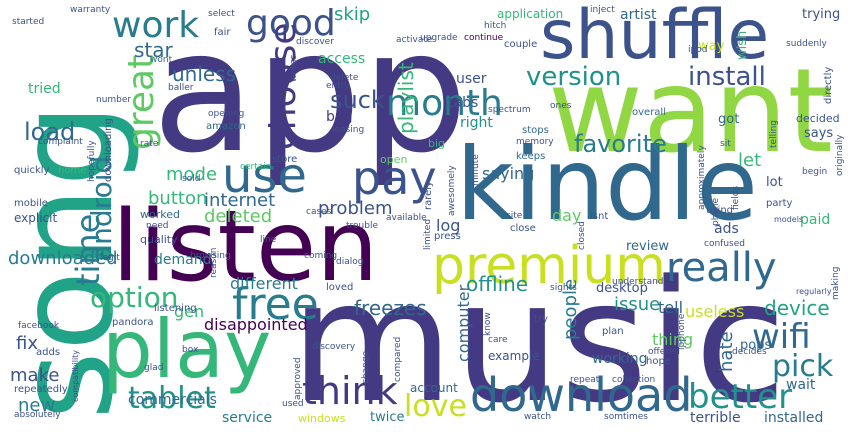 The image size is (851, 432). What do you see at coordinates (828, 85) in the screenshot?
I see `word-directly: directly` at bounding box center [828, 85].